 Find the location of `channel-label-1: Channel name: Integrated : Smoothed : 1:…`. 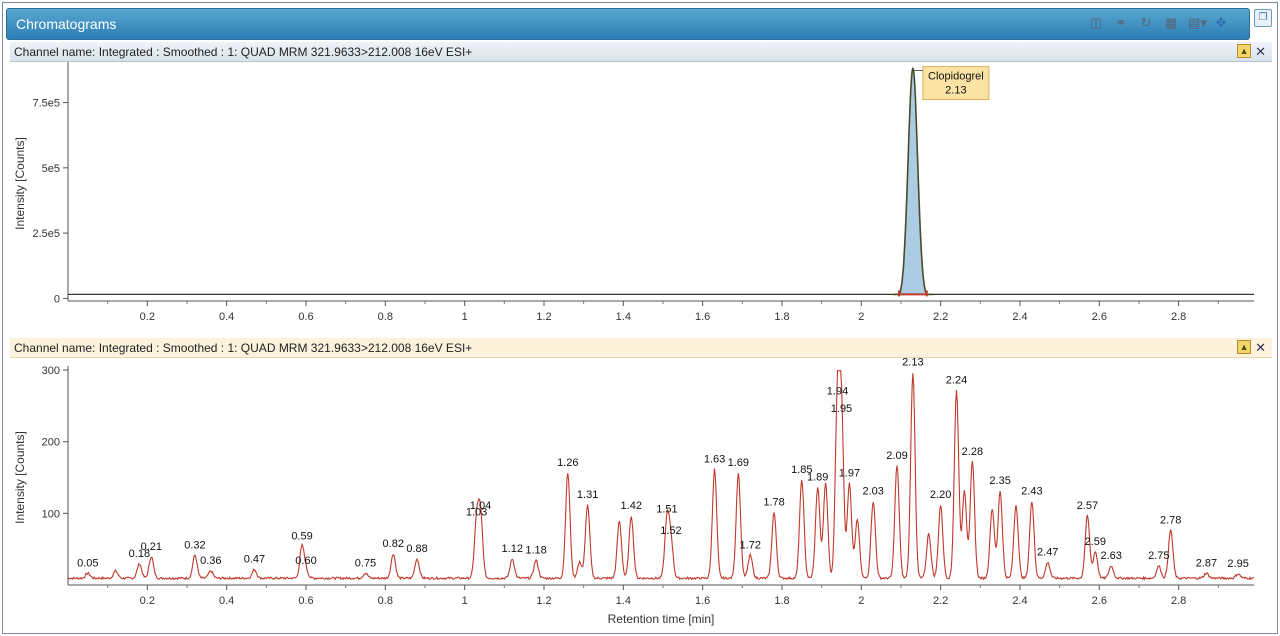

channel-label-1: Channel name: Integrated : Smoothed : 1:… is located at coordinates (243, 52).